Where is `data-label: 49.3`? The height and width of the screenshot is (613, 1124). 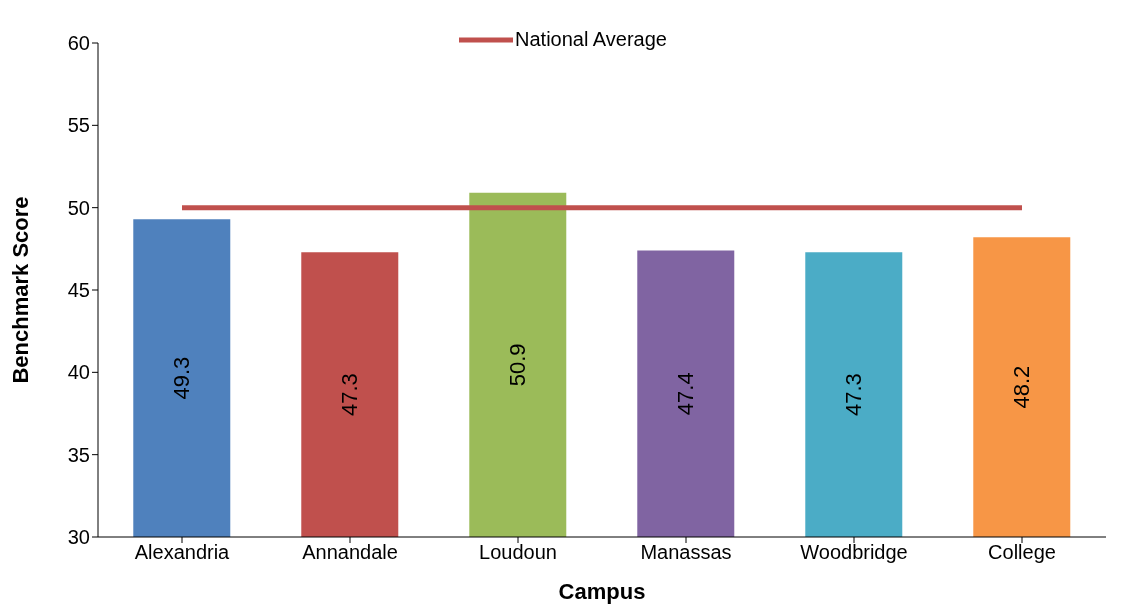 data-label: 49.3 is located at coordinates (182, 378).